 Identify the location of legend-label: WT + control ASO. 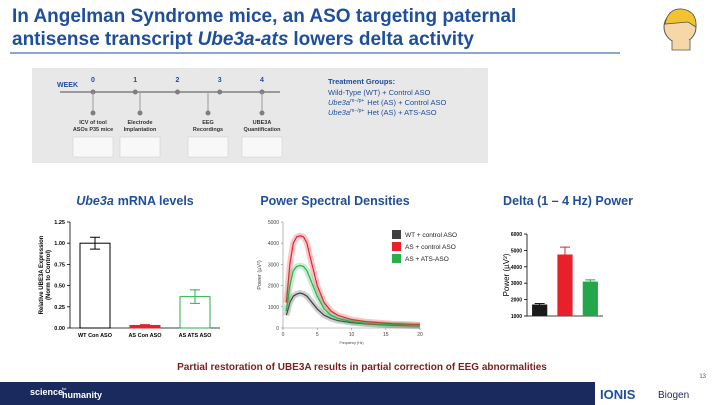
(431, 235).